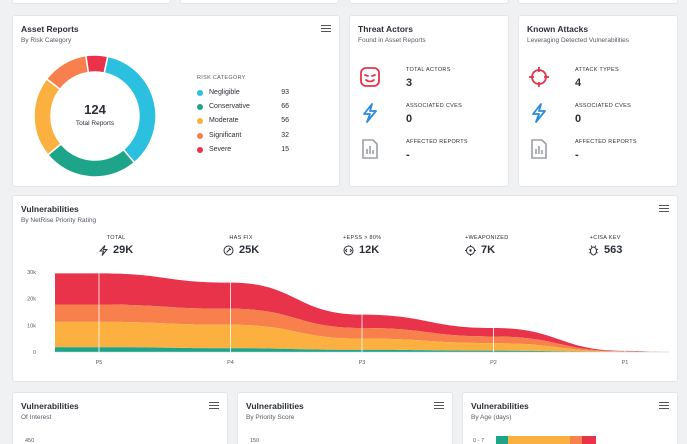 This screenshot has height=444, width=687. What do you see at coordinates (345, 418) in the screenshot?
I see `vulnerabilities-priority-score-card: Vulnerabilities By Priority Score 150` at bounding box center [345, 418].